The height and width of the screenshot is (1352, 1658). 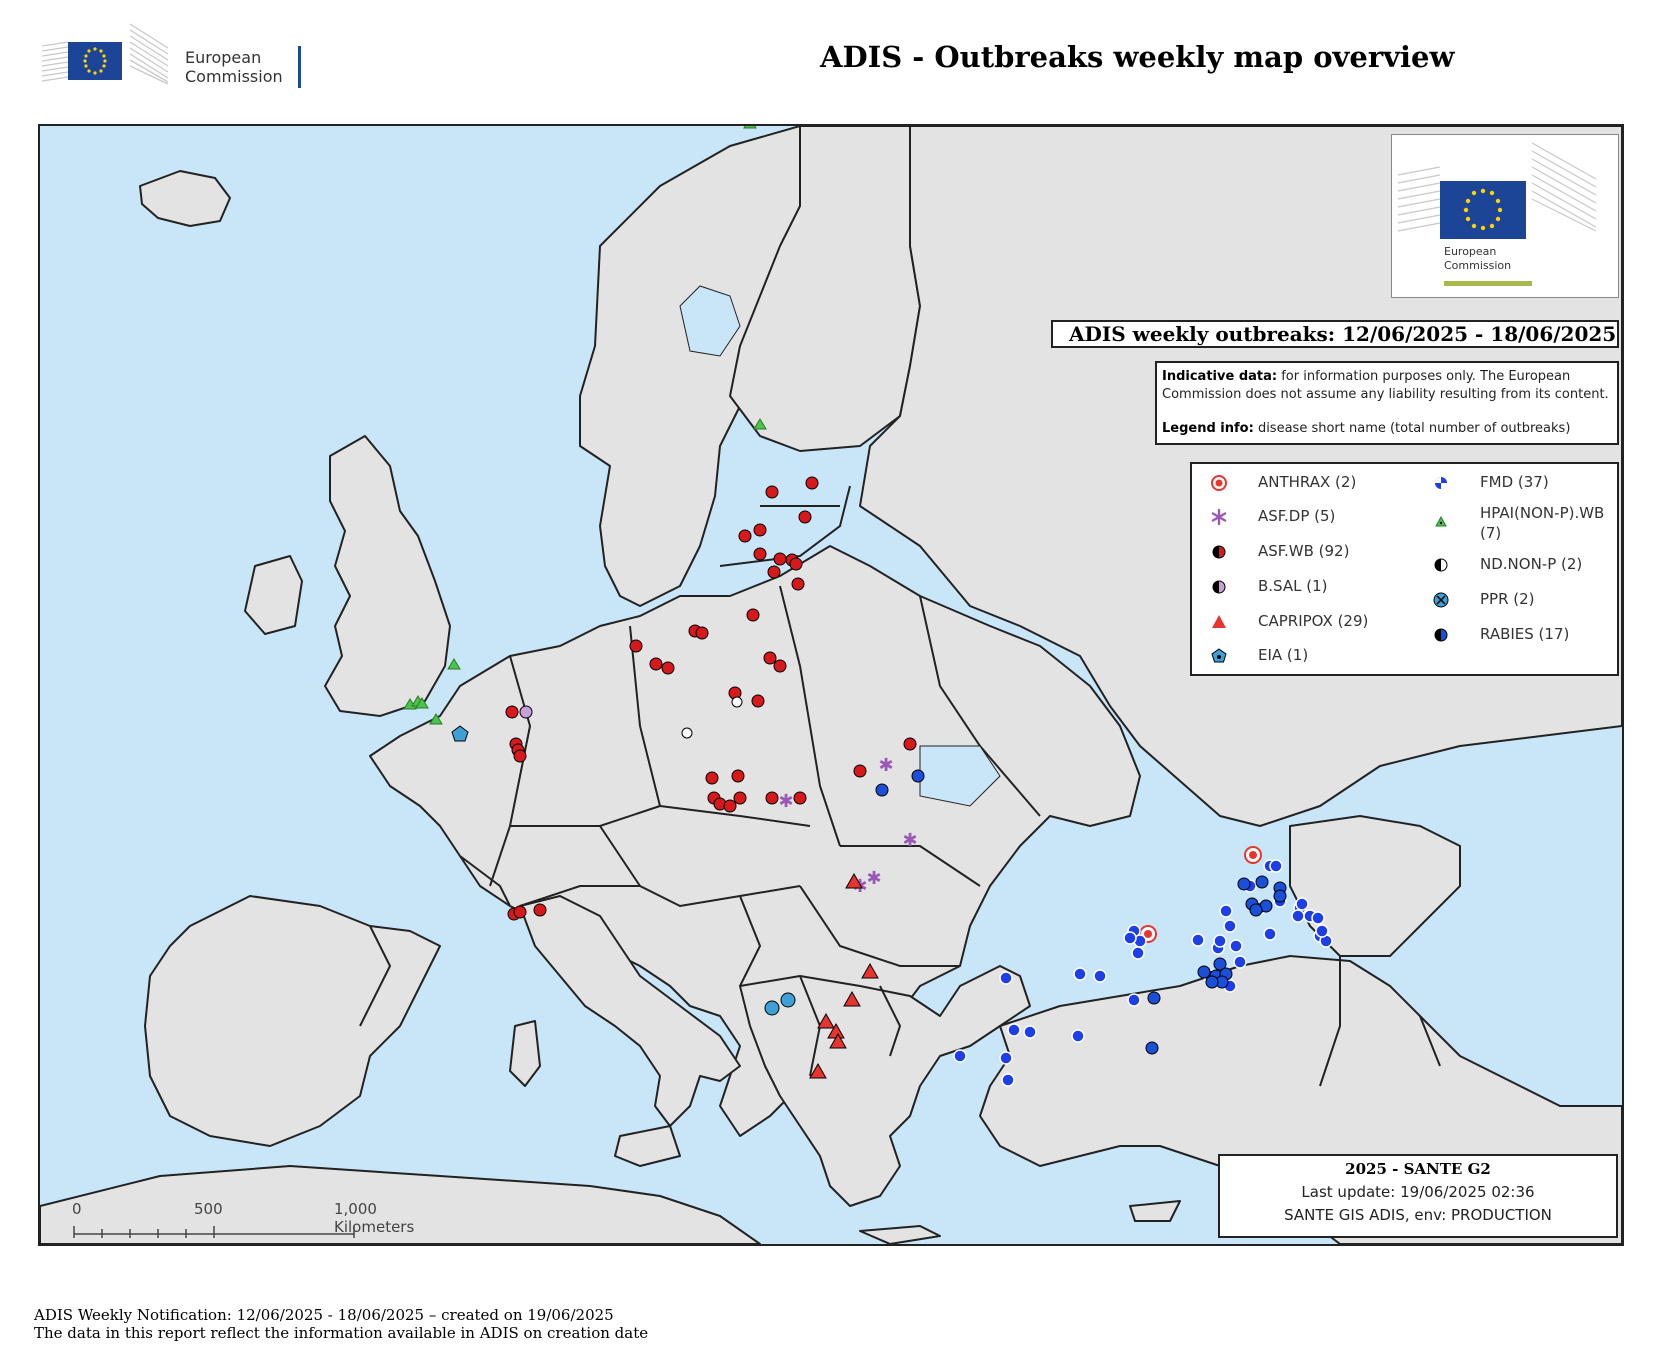 What do you see at coordinates (1219, 483) in the screenshot?
I see `anthrax-icon` at bounding box center [1219, 483].